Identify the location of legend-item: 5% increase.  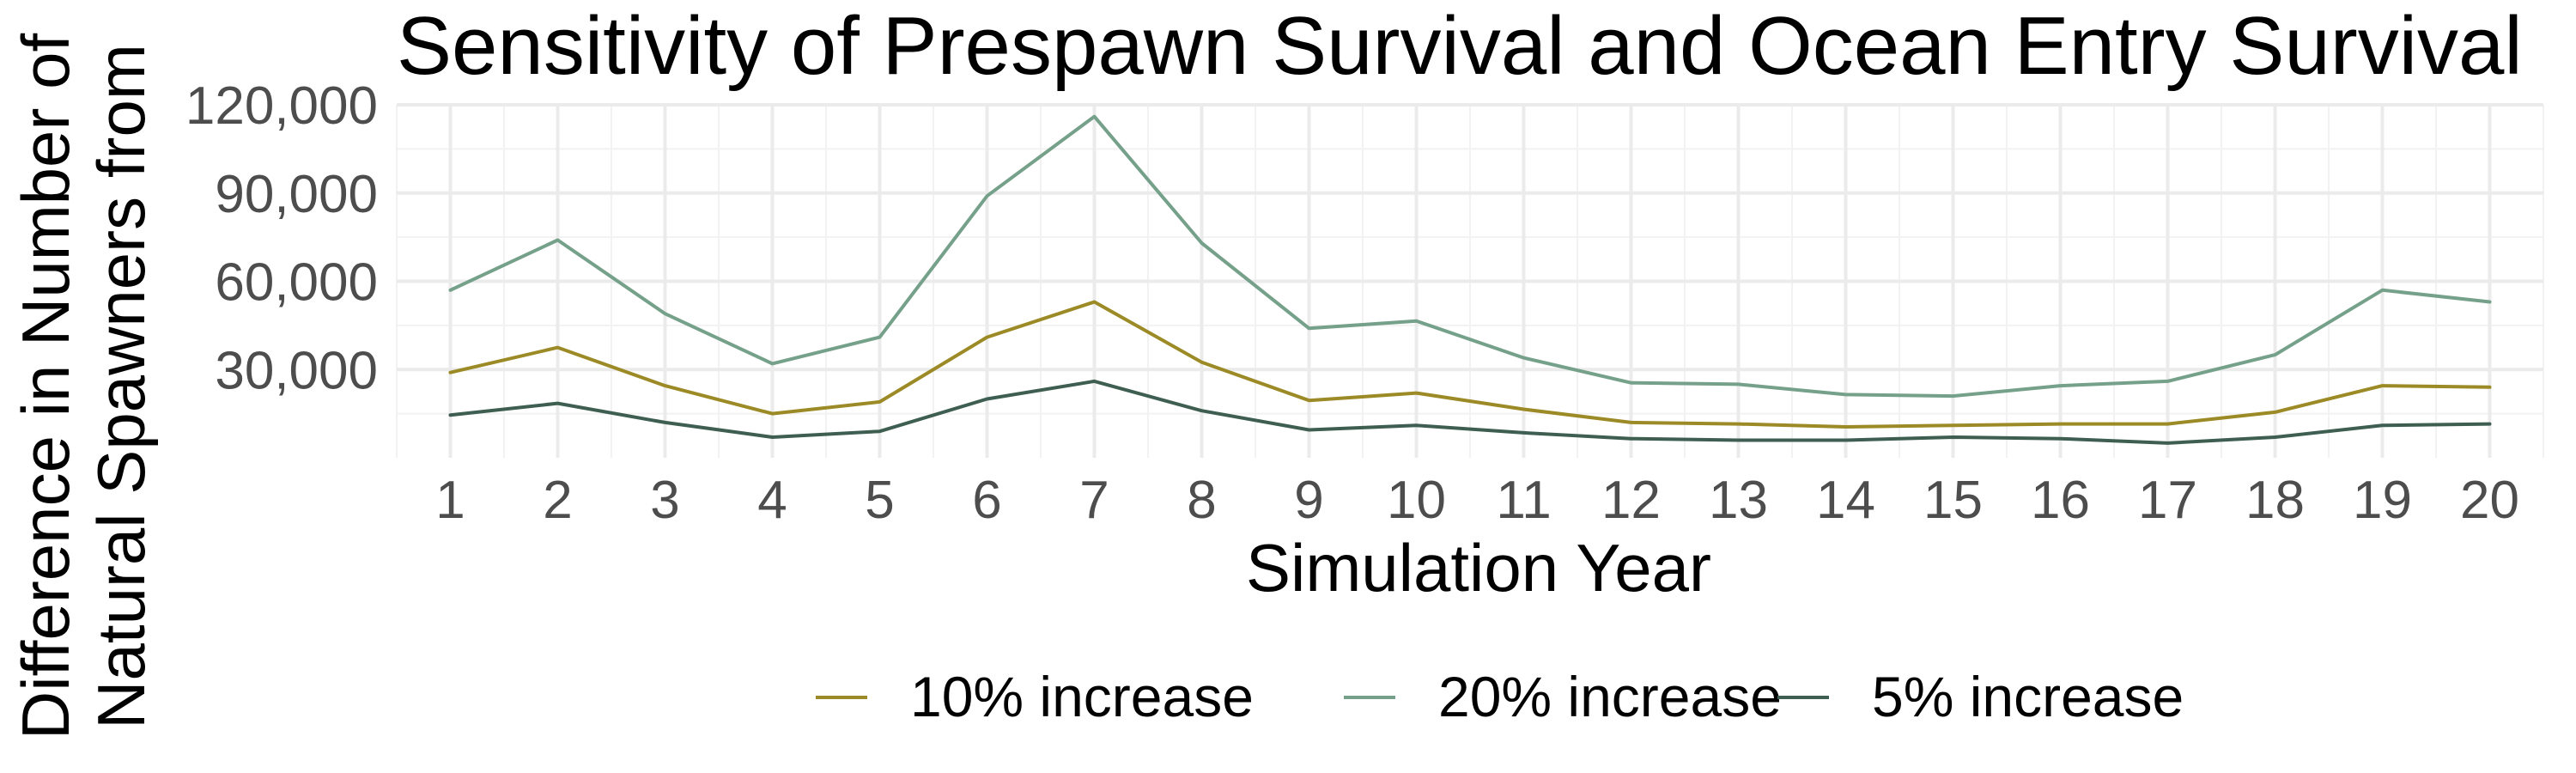
(1981, 696).